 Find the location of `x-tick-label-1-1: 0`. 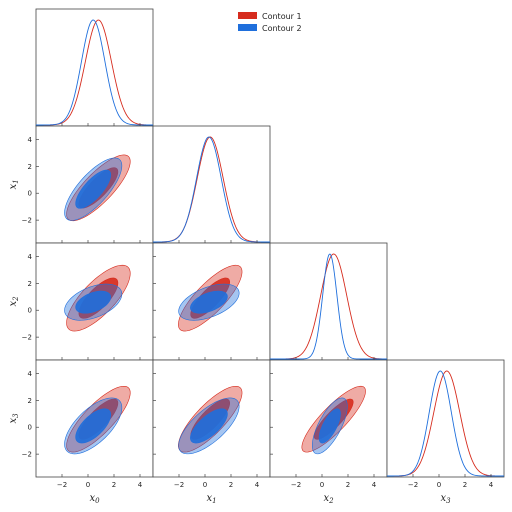

x-tick-label-1-1: 0 is located at coordinates (205, 485).